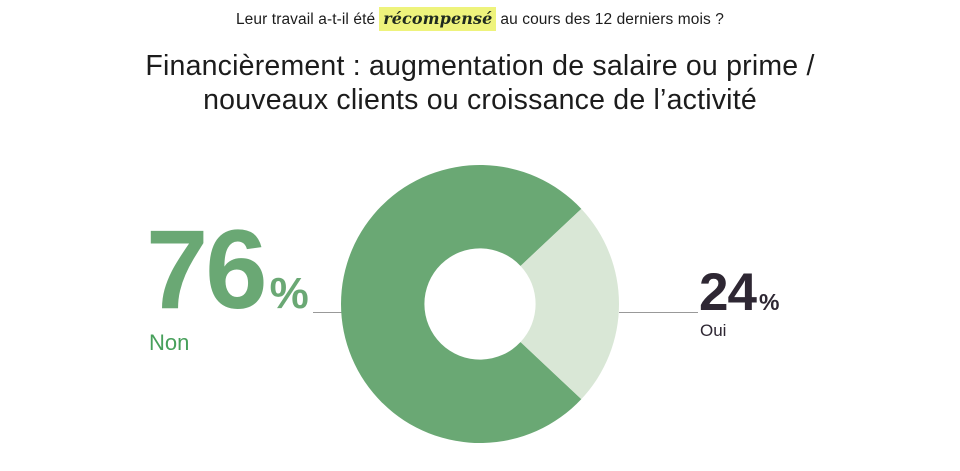 This screenshot has width=960, height=471. I want to click on slice-label-non: Non, so click(169, 342).